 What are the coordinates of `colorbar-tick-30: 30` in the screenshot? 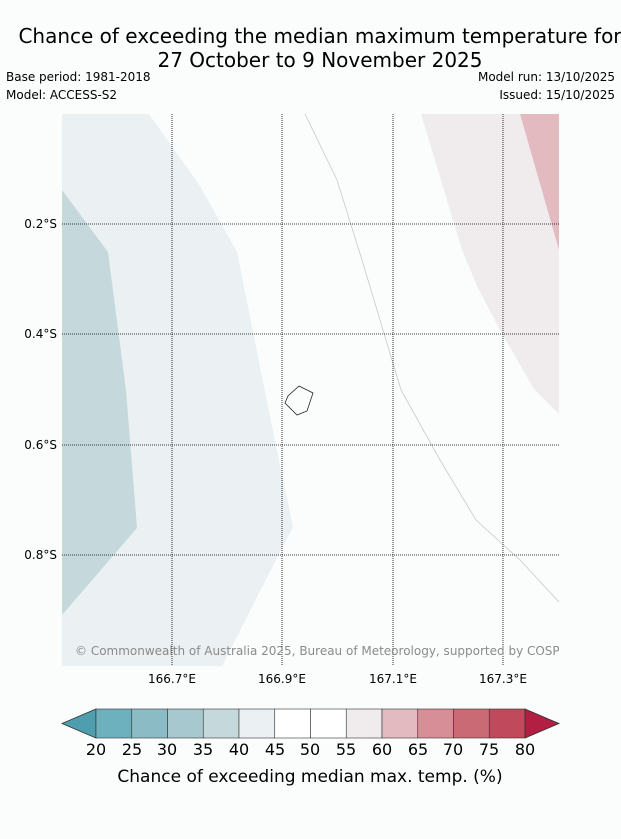 It's located at (167, 749).